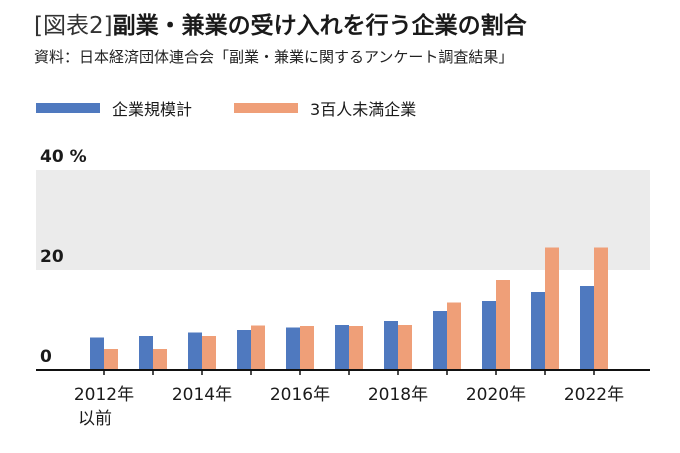 The height and width of the screenshot is (453, 680). I want to click on x-tick-label: 2020年, so click(496, 395).